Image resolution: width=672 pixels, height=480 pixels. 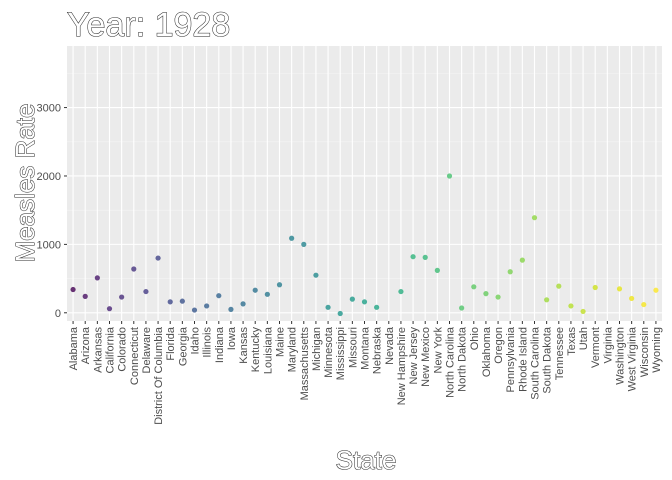 What do you see at coordinates (25, 183) in the screenshot?
I see `y-axis-title: Measles Rate` at bounding box center [25, 183].